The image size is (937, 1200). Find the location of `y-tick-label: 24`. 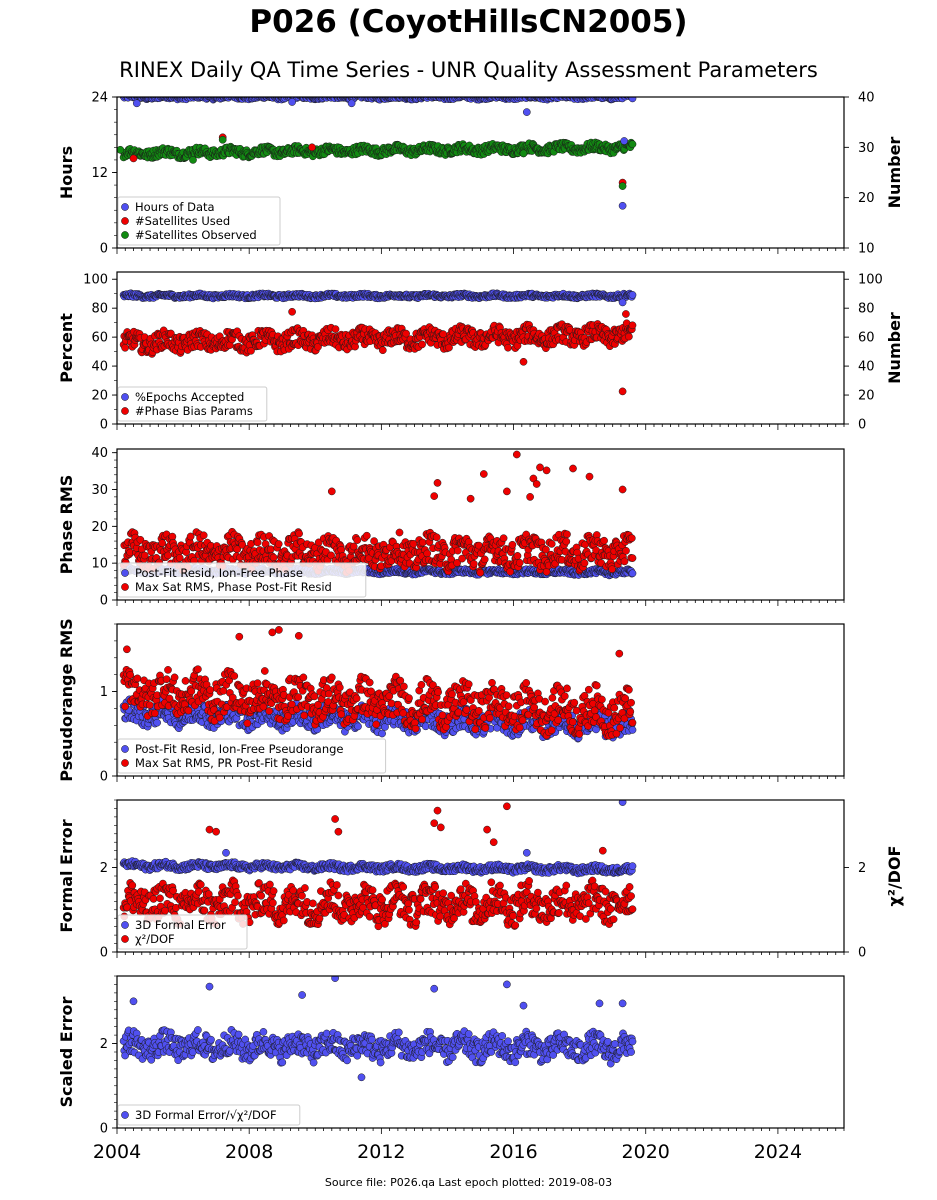

y-tick-label: 24 is located at coordinates (99, 98).